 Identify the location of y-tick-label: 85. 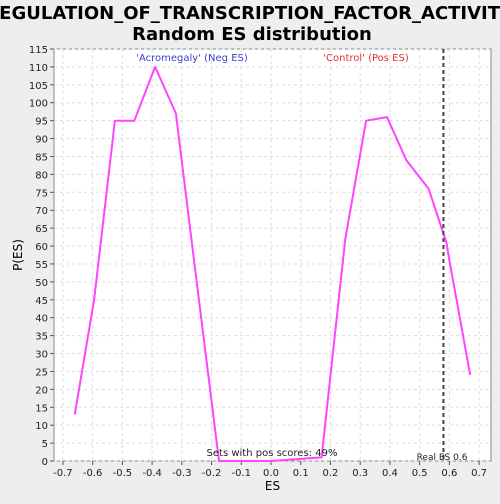
(41, 157).